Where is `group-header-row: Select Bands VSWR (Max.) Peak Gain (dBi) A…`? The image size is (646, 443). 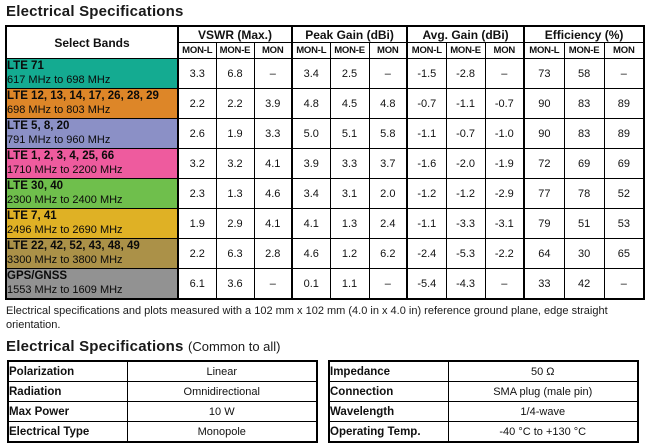 group-header-row: Select Bands VSWR (Max.) Peak Gain (dBi) A… is located at coordinates (325, 42).